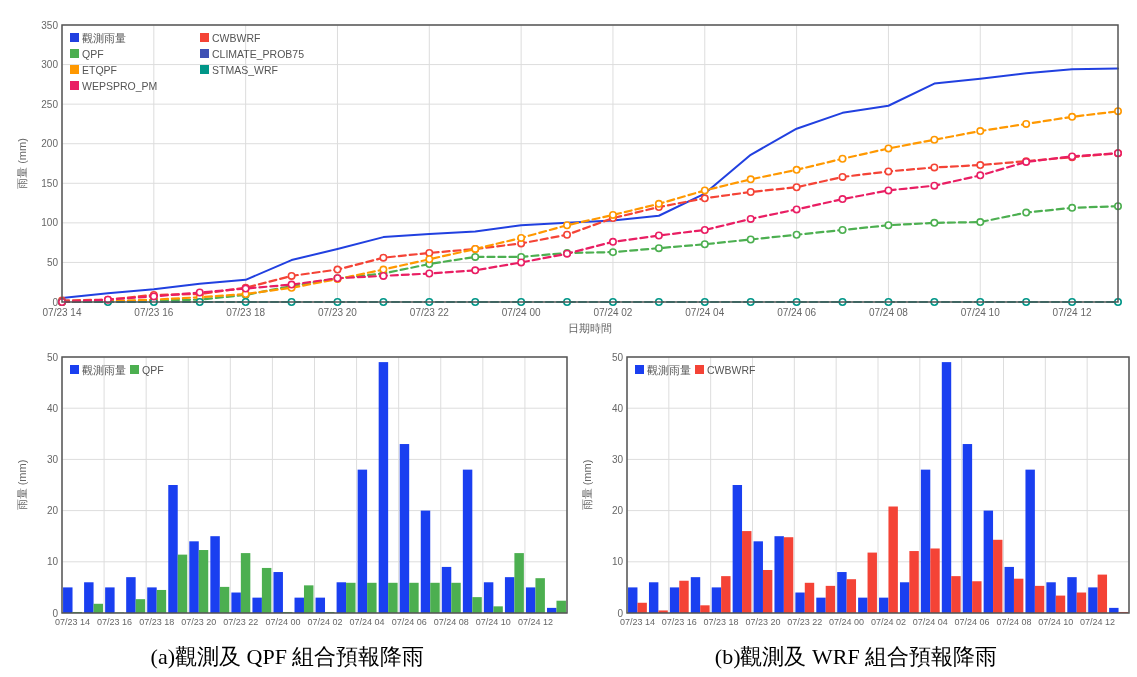  I want to click on y-tick-label: 150, so click(50, 183).